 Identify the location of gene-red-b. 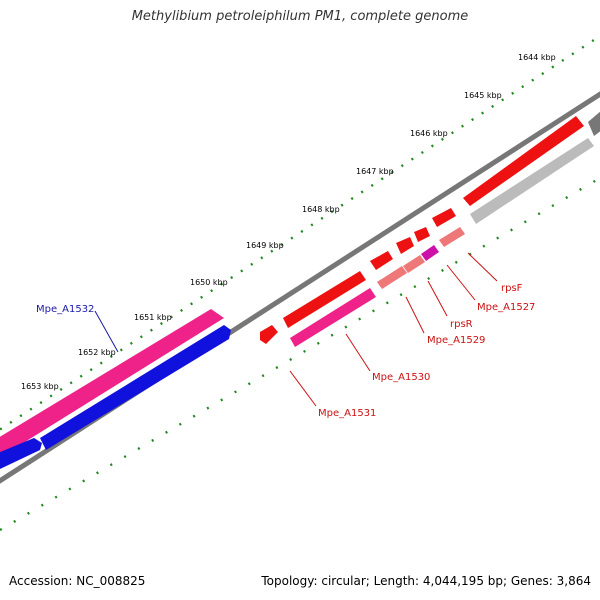
(405, 245).